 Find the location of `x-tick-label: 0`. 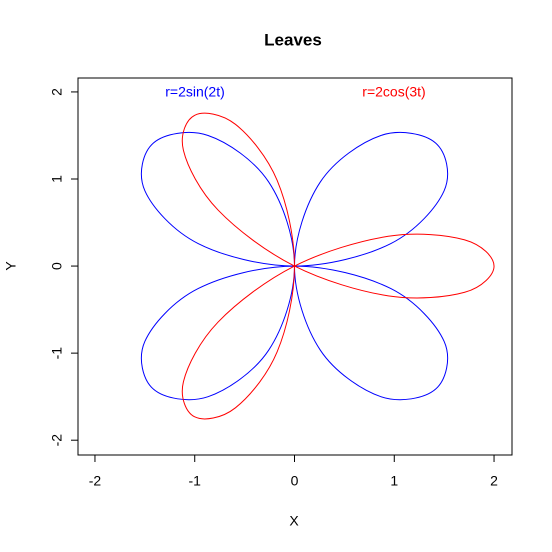

x-tick-label: 0 is located at coordinates (295, 481).